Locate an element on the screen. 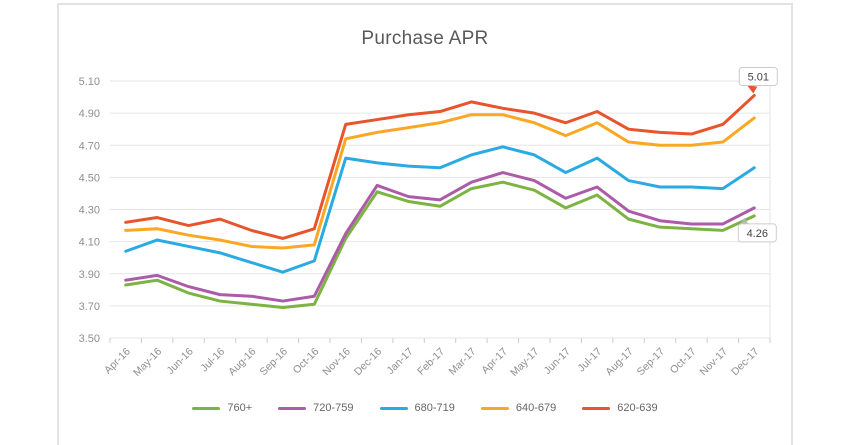 This screenshot has width=850, height=445. callout-value: 4.26 is located at coordinates (757, 234).